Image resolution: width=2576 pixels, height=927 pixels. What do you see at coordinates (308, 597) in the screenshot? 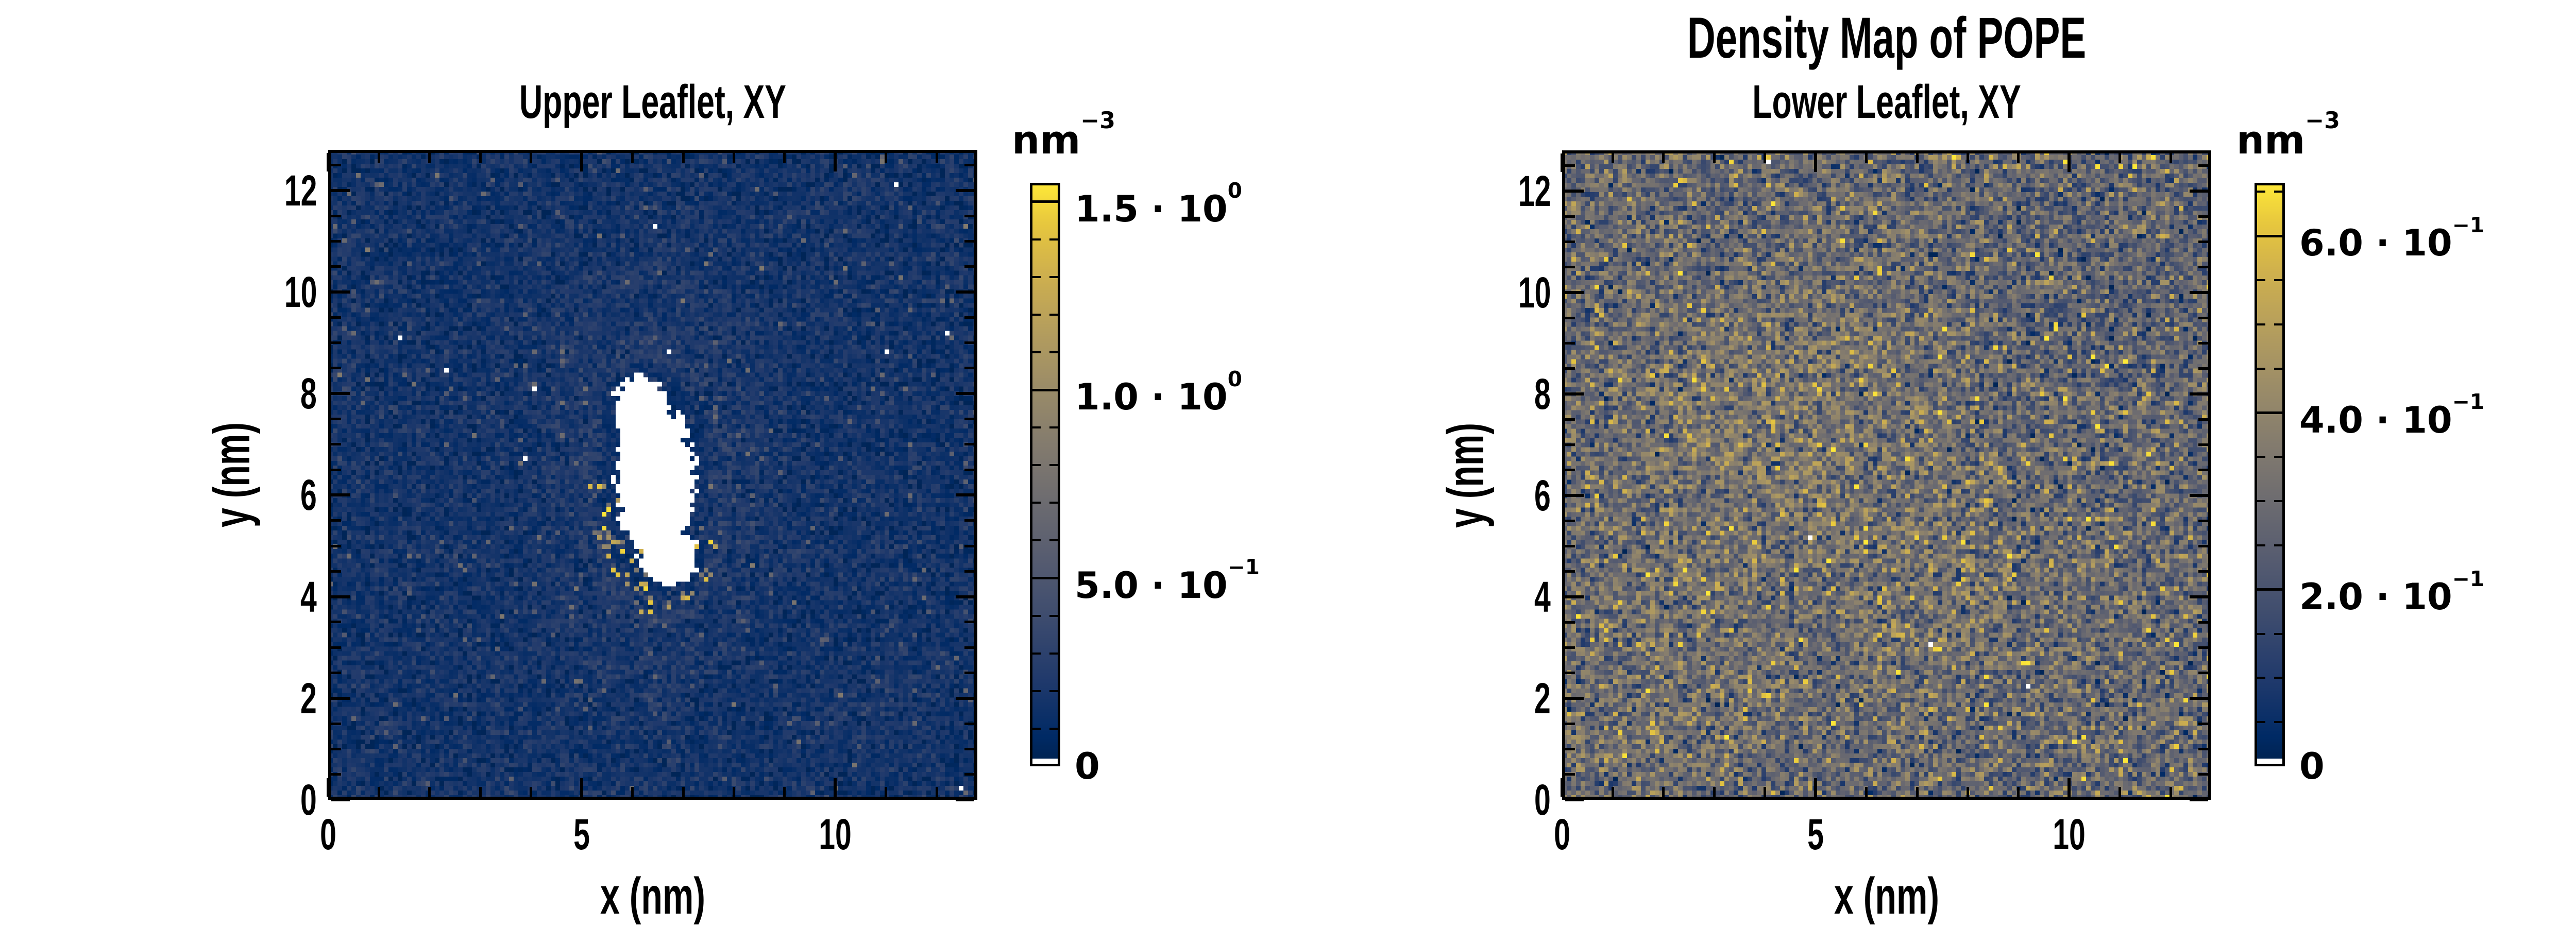
I see `y-tick-label: 4` at bounding box center [308, 597].